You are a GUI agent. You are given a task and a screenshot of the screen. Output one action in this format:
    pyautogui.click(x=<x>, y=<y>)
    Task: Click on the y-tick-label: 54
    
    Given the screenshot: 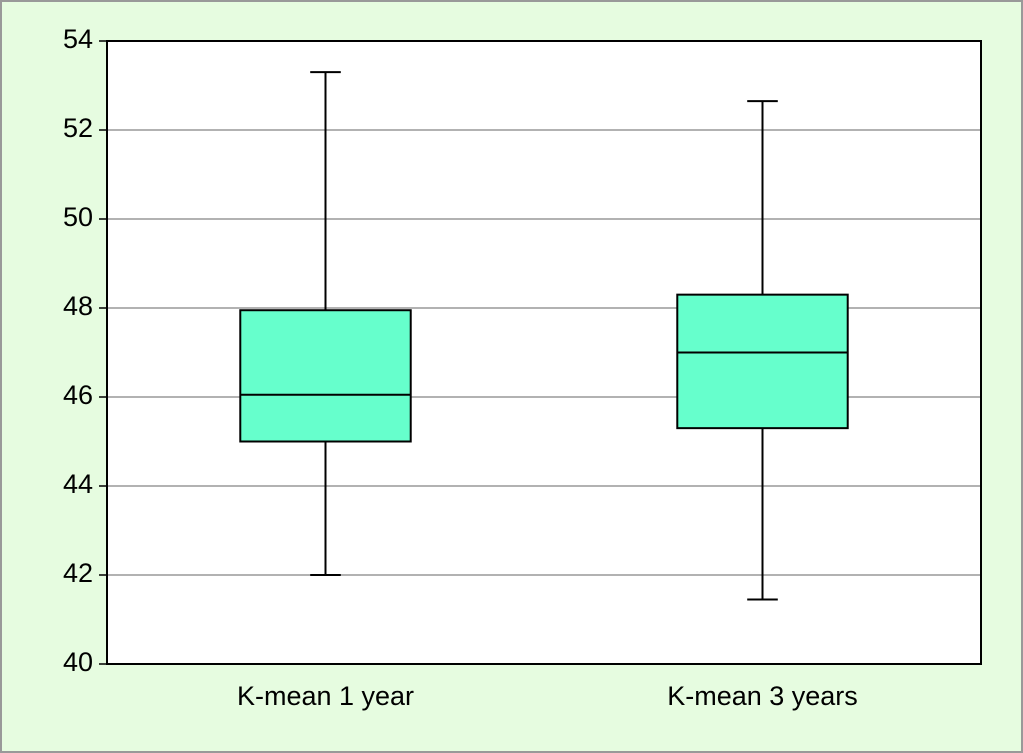 What is the action you would take?
    pyautogui.click(x=78, y=39)
    